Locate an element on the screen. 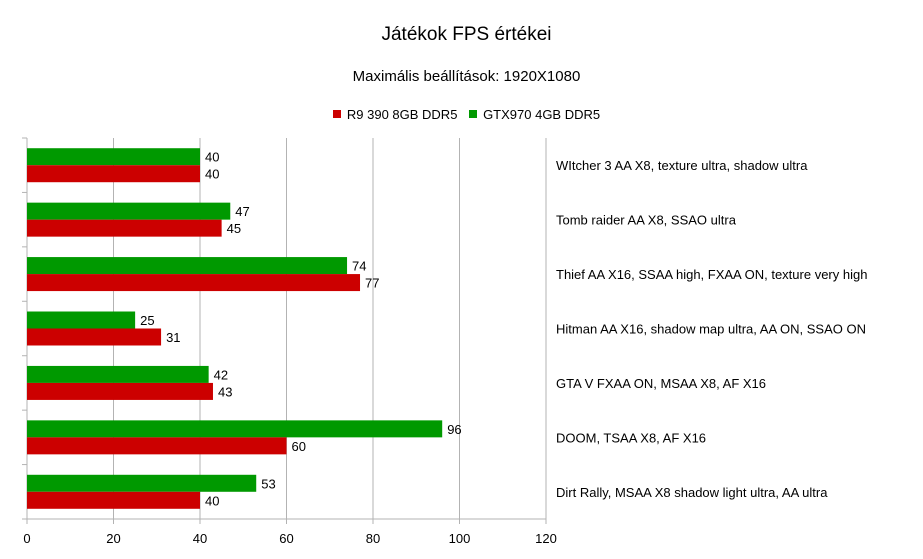  data-label-r9-390: 45 is located at coordinates (234, 228).